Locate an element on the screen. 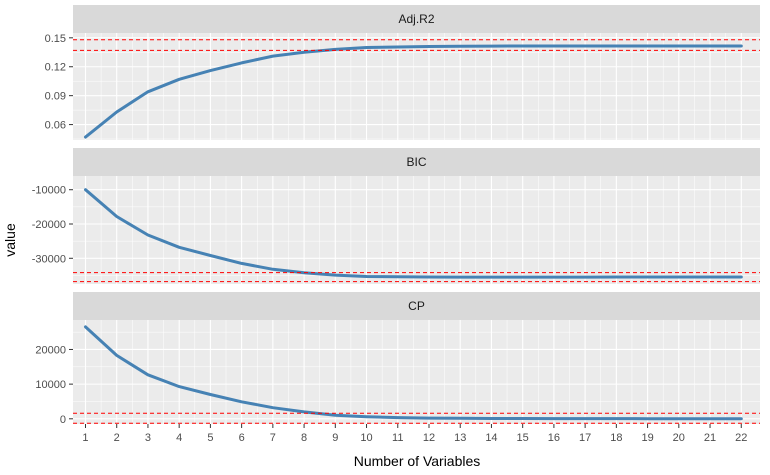  y-tick-label: 0.09 is located at coordinates (55, 97).